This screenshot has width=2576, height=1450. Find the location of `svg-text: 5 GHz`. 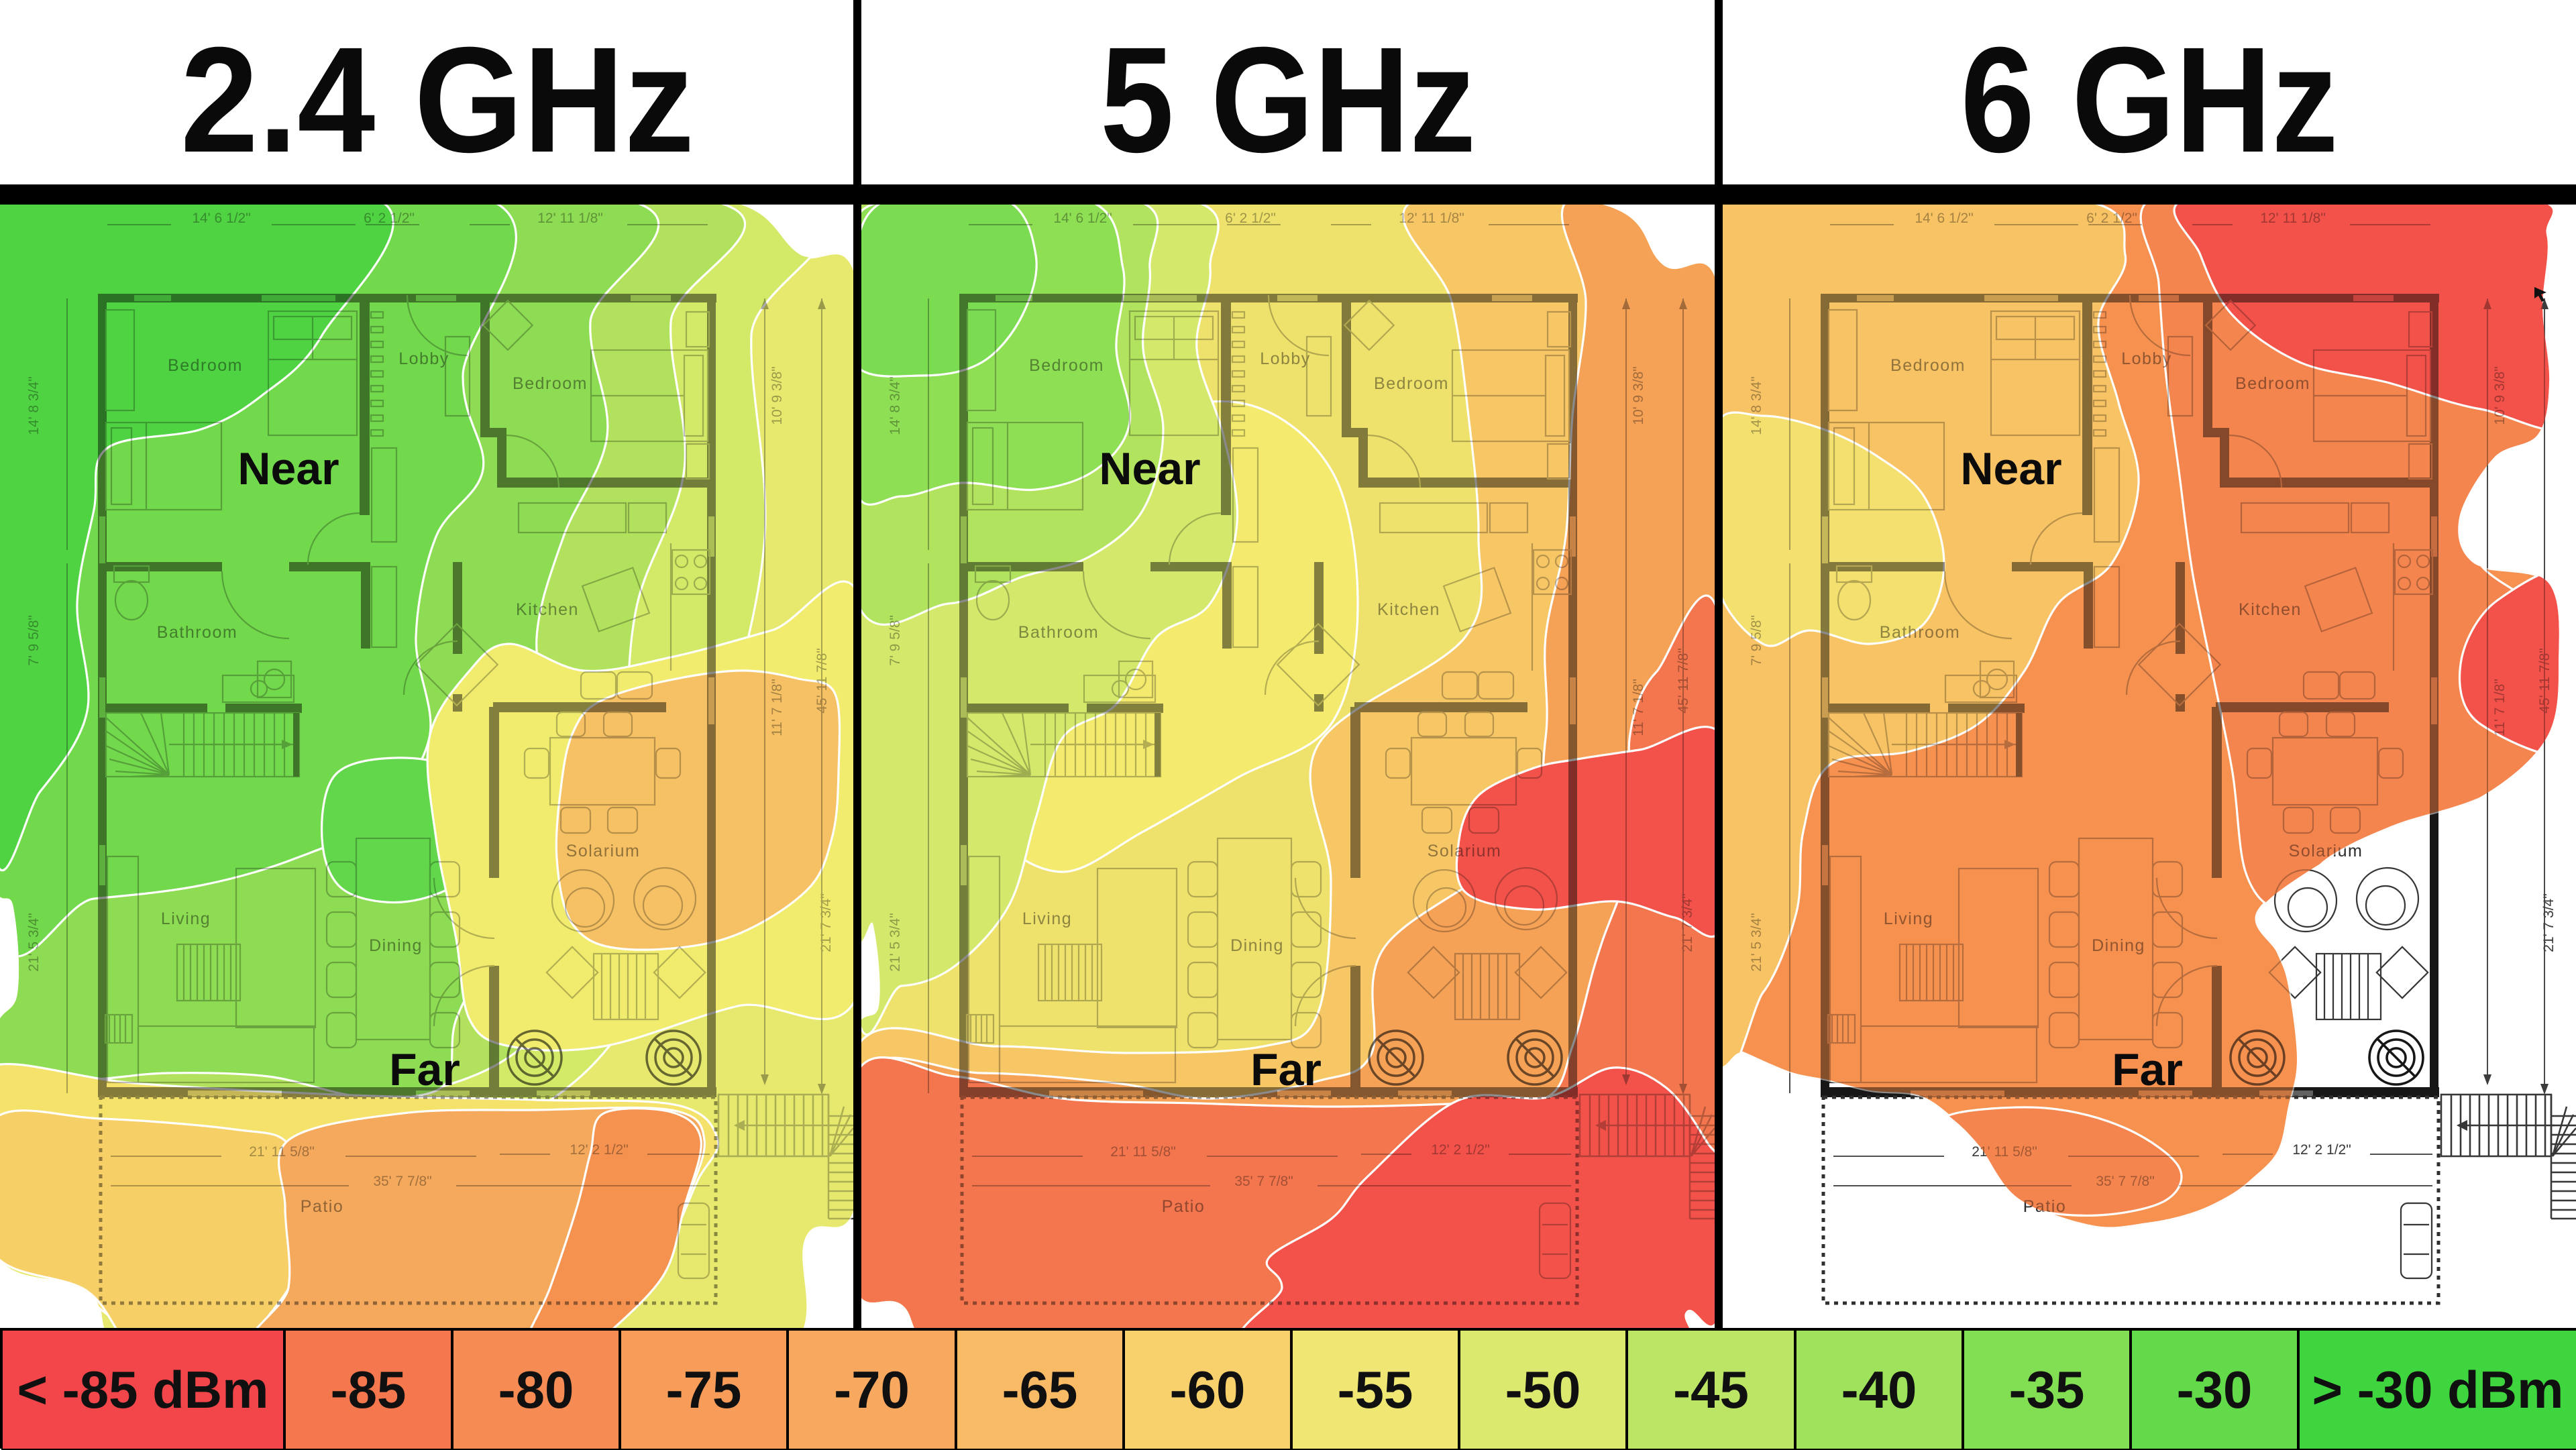

svg-text: 5 GHz is located at coordinates (1288, 100).